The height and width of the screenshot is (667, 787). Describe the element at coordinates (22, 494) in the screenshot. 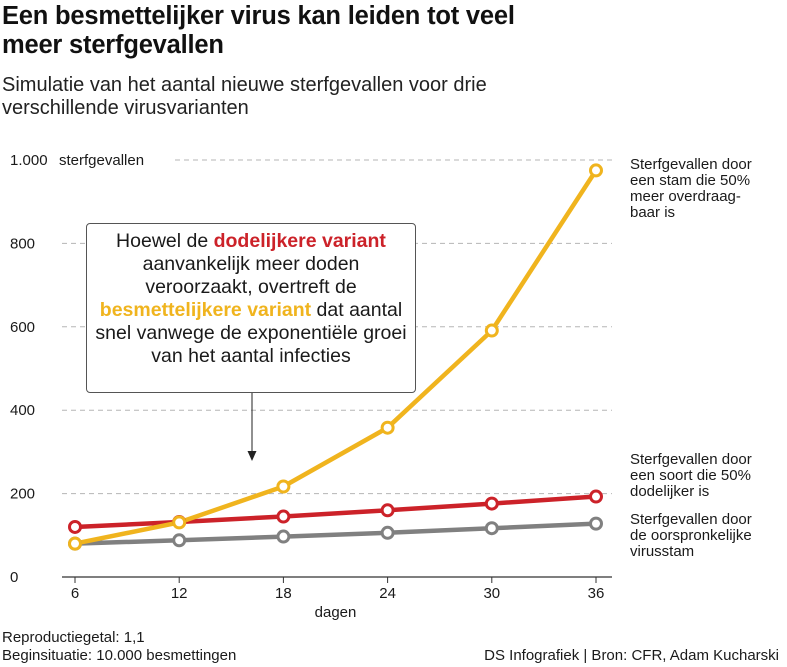

I see `y-tick-label-200: 200` at that location.